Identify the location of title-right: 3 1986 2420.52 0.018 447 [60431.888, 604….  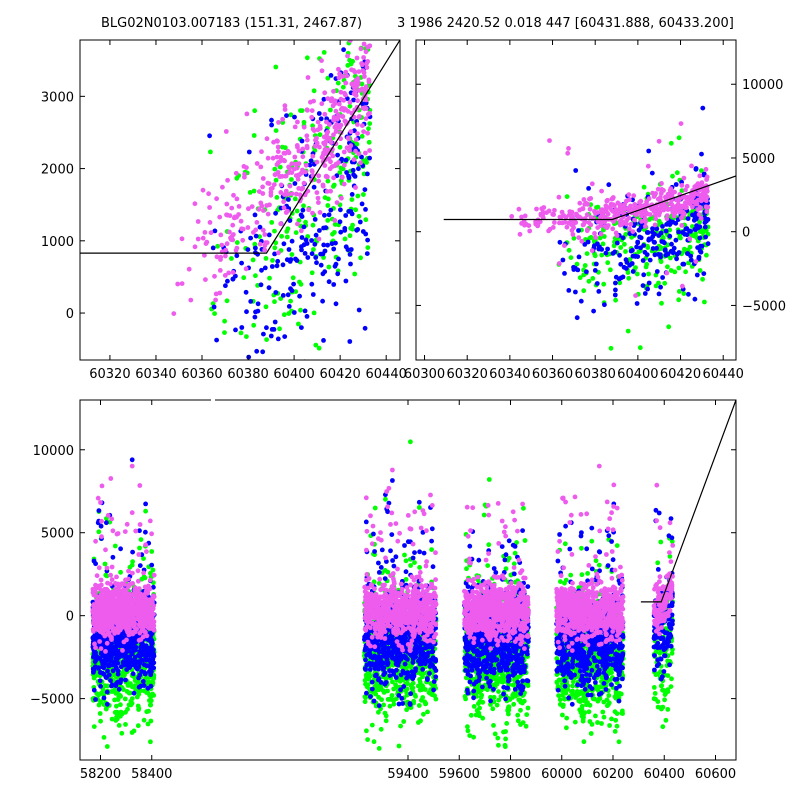
(565, 23).